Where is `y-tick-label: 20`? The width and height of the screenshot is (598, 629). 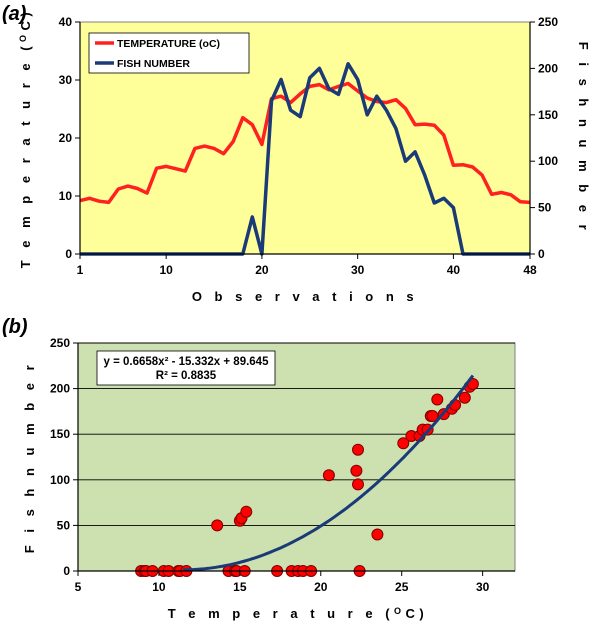
y-tick-label: 20 is located at coordinates (66, 138).